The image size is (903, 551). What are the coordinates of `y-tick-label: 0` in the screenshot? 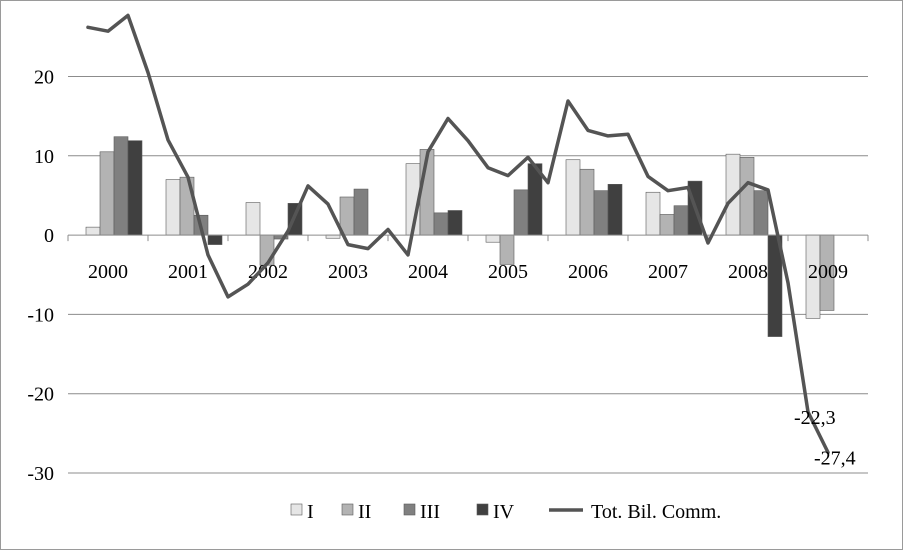 It's located at (49, 236).